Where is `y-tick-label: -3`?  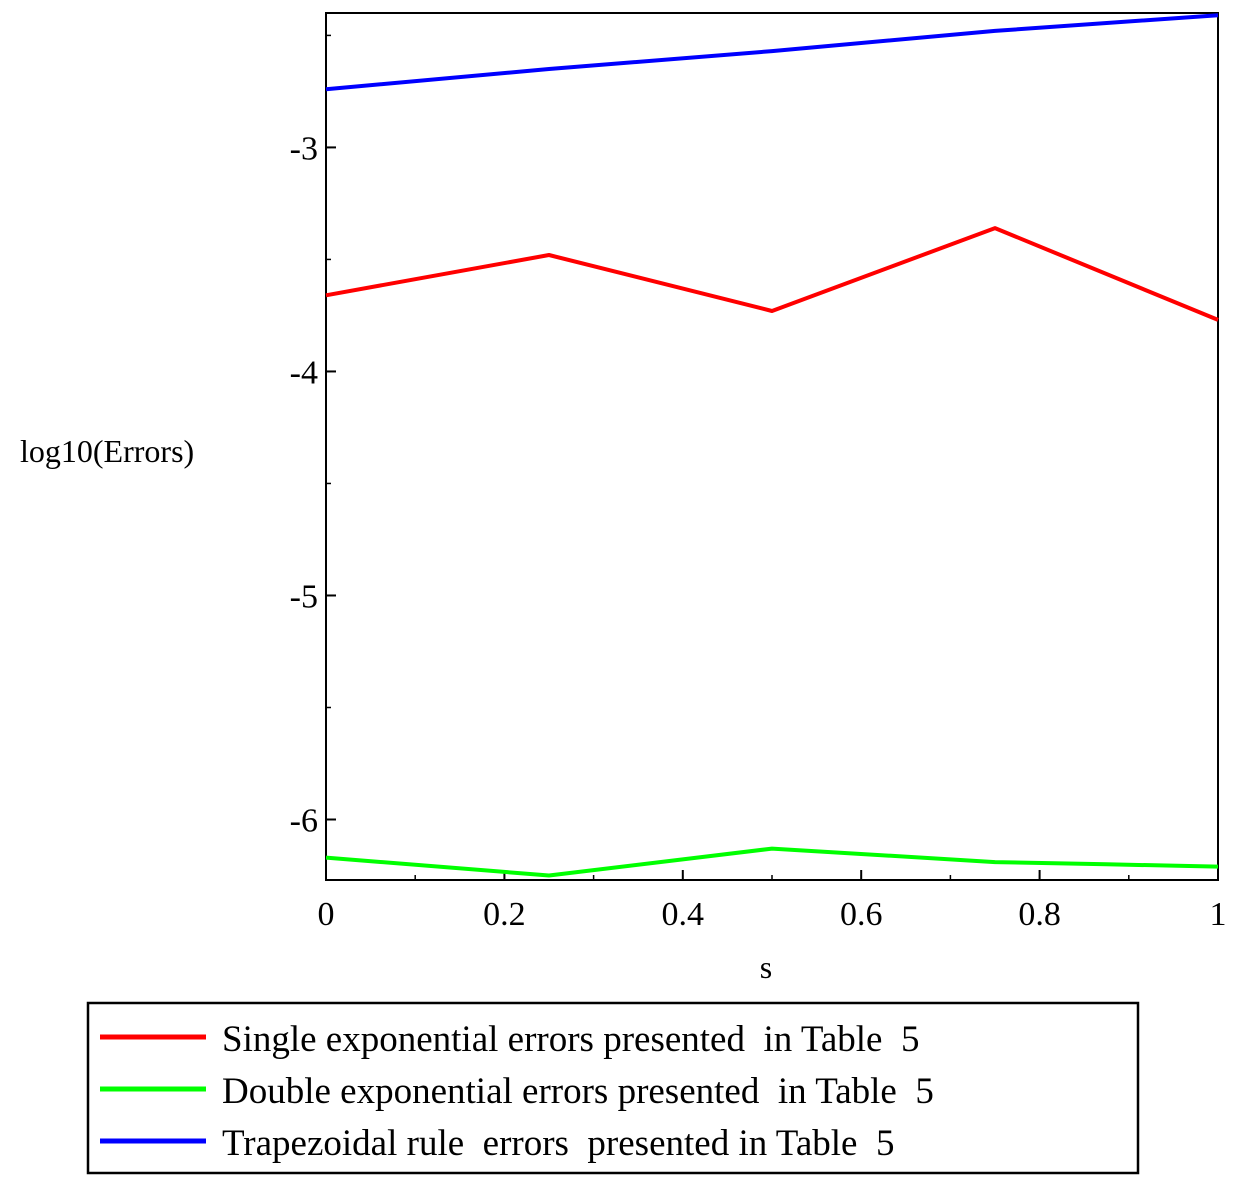 y-tick-label: -3 is located at coordinates (304, 148).